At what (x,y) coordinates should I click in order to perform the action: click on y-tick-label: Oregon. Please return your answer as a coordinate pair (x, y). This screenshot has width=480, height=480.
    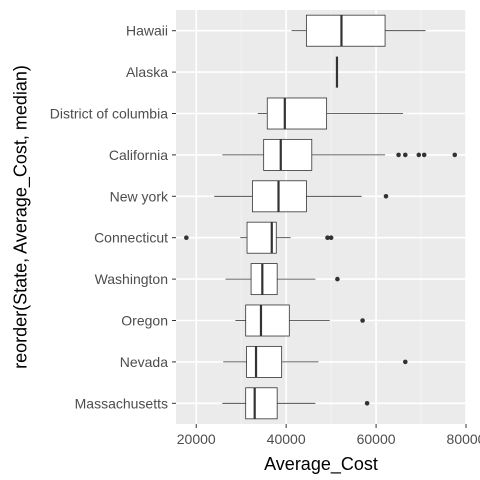
    Looking at the image, I should click on (144, 321).